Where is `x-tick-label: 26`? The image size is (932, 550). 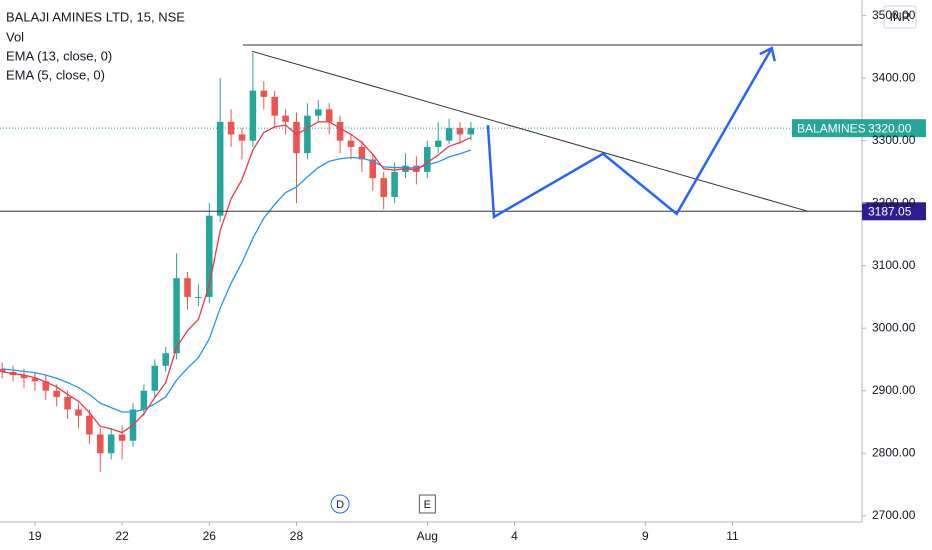 x-tick-label: 26 is located at coordinates (210, 536).